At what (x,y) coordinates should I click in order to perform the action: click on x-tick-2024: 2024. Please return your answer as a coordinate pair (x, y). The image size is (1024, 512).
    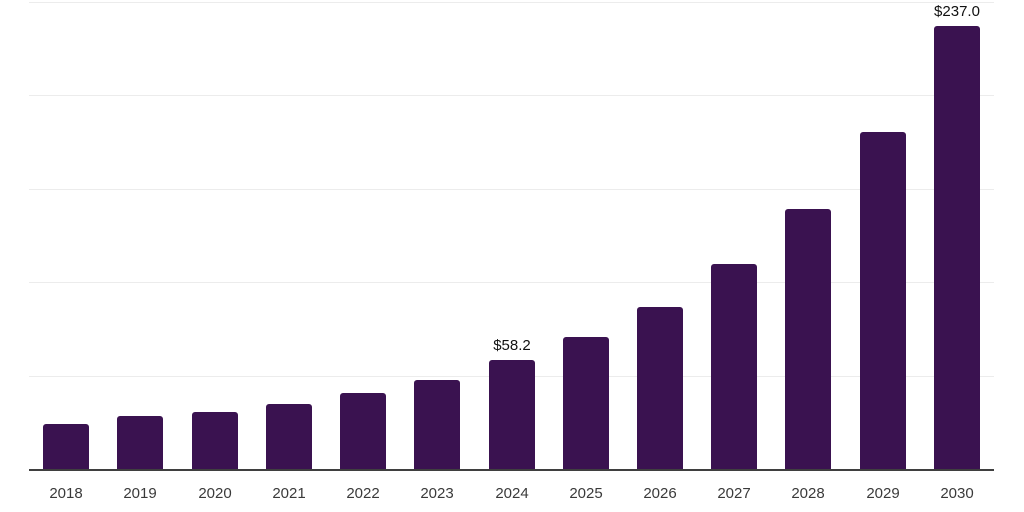
    Looking at the image, I should click on (512, 493).